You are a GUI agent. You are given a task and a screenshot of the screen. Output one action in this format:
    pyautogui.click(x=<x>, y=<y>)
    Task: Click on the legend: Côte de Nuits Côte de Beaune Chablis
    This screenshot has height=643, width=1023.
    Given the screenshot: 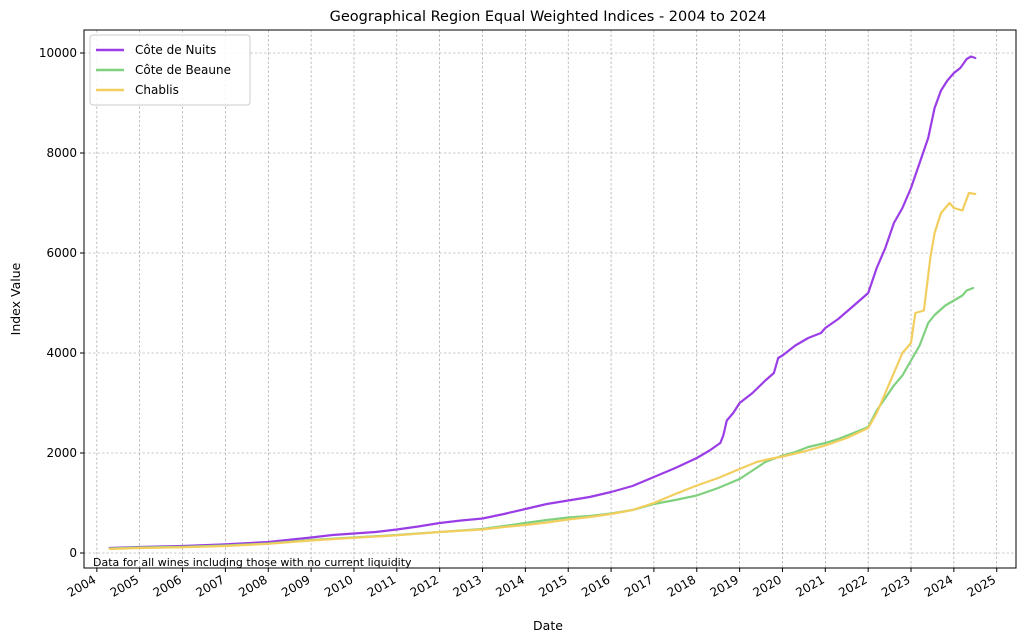 What is the action you would take?
    pyautogui.click(x=170, y=70)
    